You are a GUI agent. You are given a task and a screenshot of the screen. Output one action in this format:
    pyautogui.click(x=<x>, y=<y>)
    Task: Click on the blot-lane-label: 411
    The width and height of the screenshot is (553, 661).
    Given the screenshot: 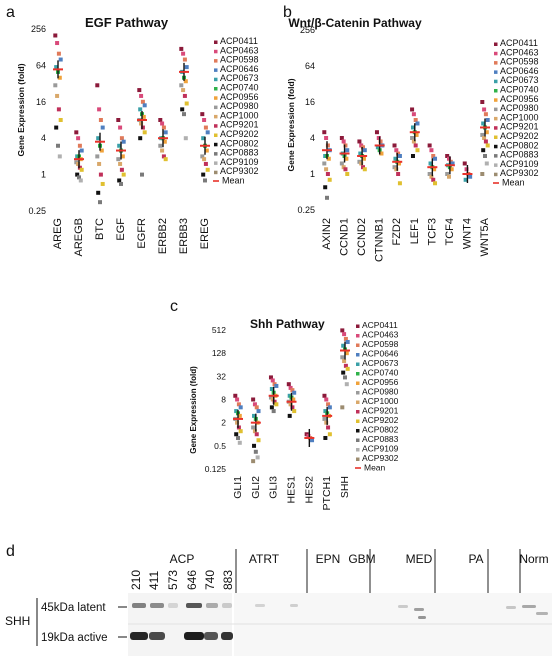 What is the action you would take?
    pyautogui.click(x=154, y=580)
    